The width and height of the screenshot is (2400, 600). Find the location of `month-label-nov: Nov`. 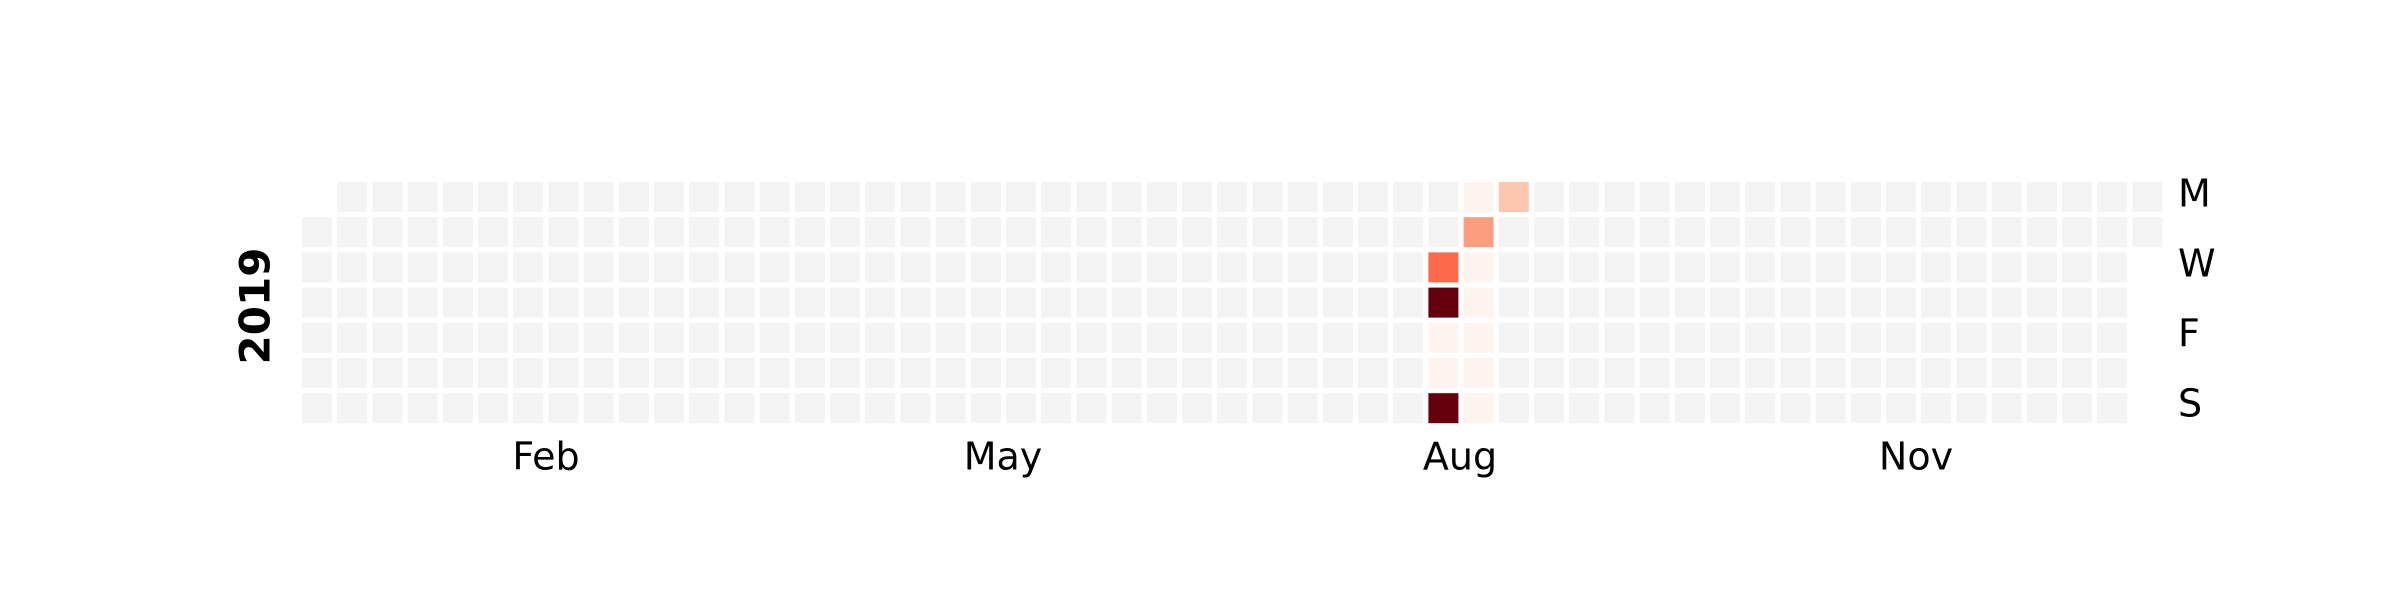

month-label-nov: Nov is located at coordinates (1916, 457).